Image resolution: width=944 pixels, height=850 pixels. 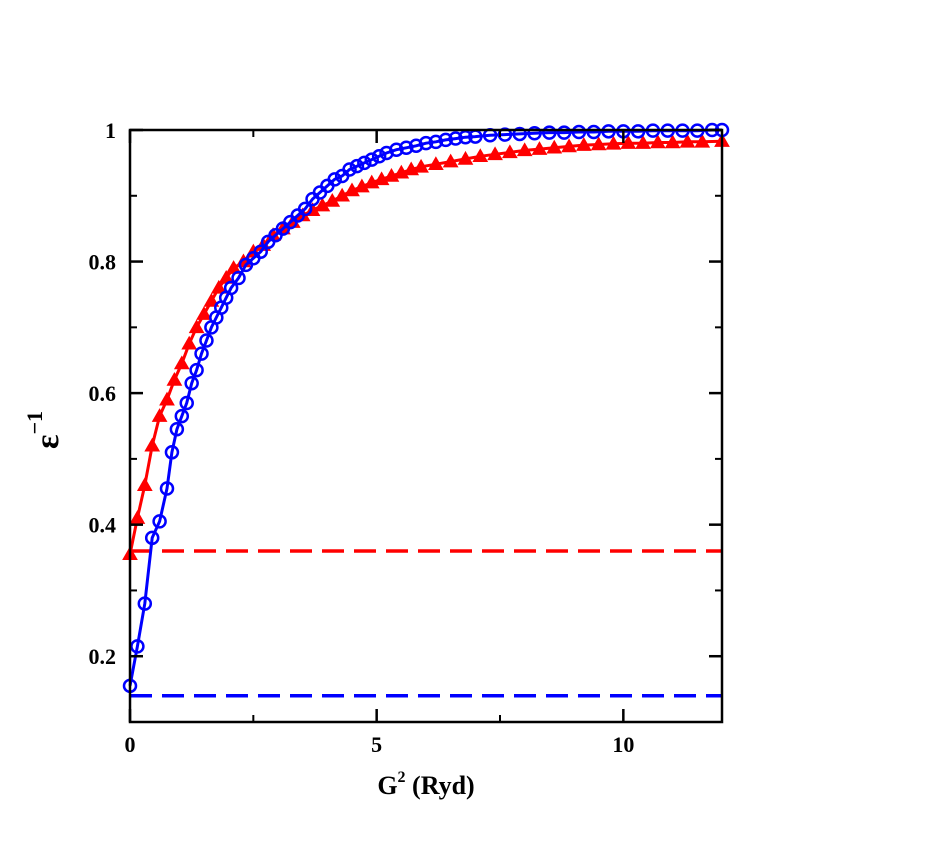 I want to click on y-axis-label: ε−1, so click(x=44, y=430).